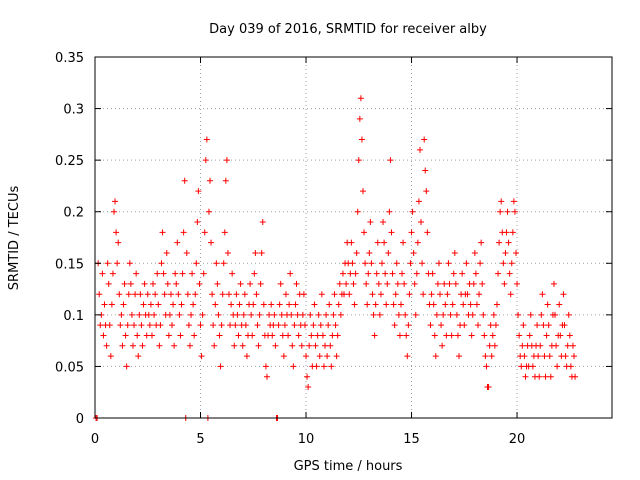 Image resolution: width=640 pixels, height=480 pixels. What do you see at coordinates (73, 213) in the screenshot?
I see `y-tick-label: 0.2` at bounding box center [73, 213].